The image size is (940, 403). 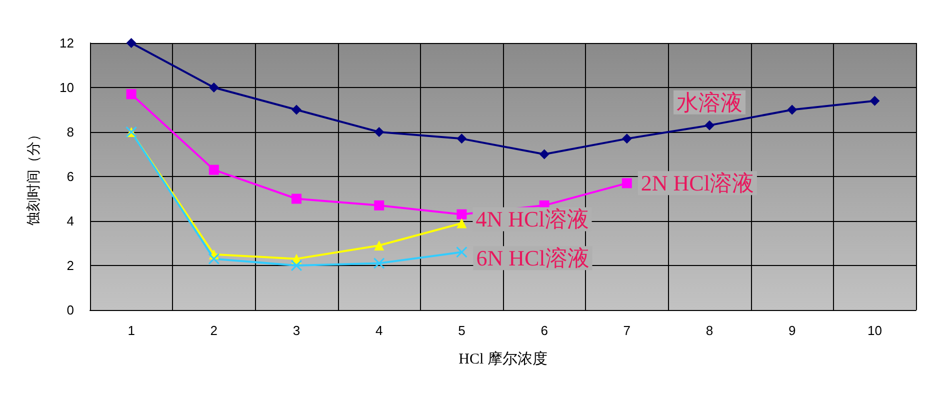 I want to click on x-tick-label: 9, so click(x=792, y=330).